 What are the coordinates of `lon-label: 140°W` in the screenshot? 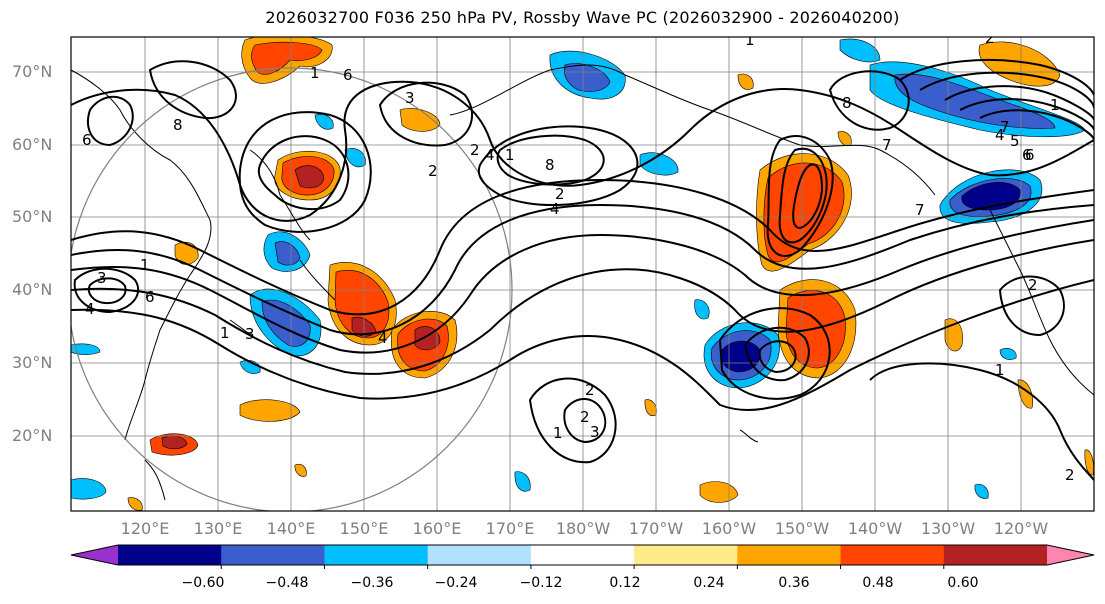 It's located at (875, 528).